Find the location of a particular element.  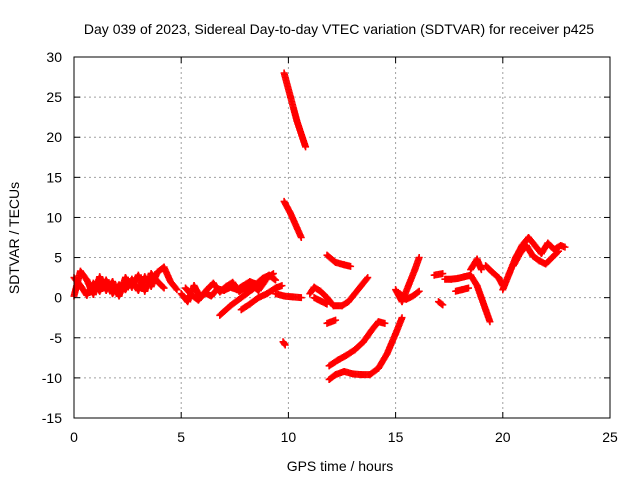

x-tick-label: 0 is located at coordinates (74, 437).